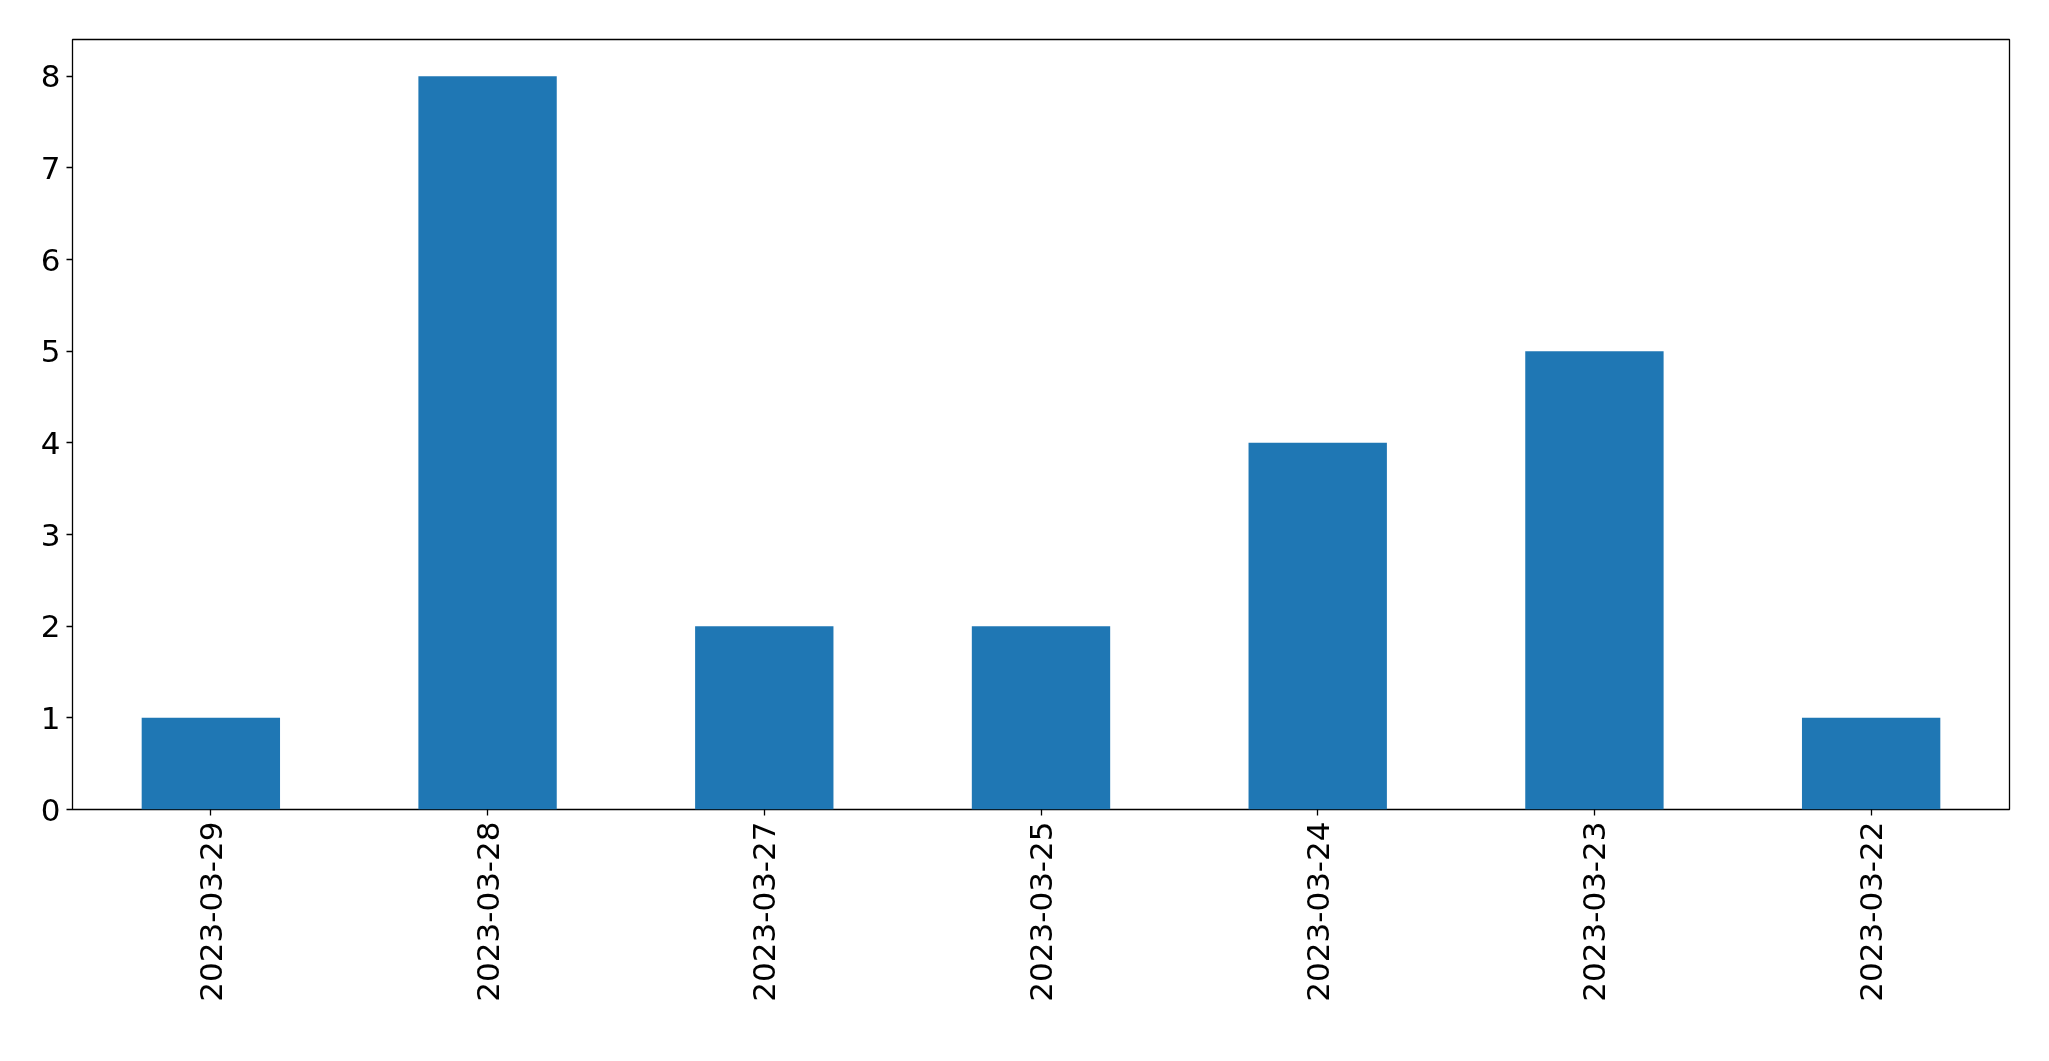  I want to click on x-tick-label: 2023-03-23, so click(1594, 911).